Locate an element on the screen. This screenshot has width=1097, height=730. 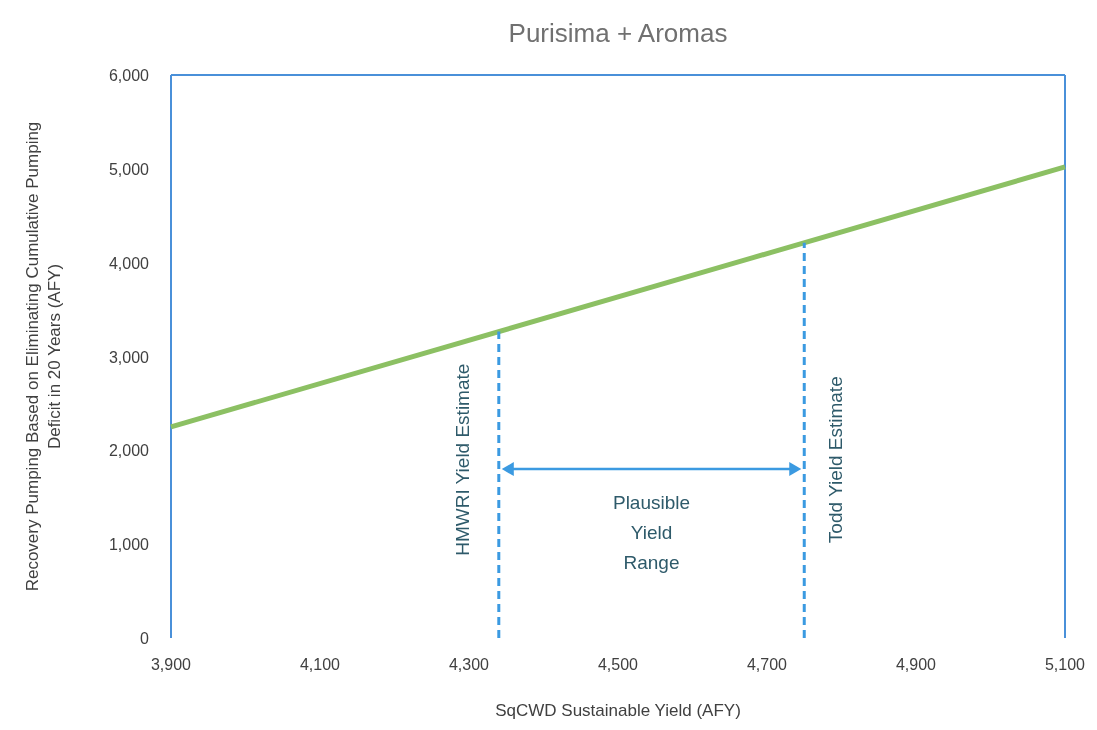
x-tick-label: 3,900 is located at coordinates (171, 664).